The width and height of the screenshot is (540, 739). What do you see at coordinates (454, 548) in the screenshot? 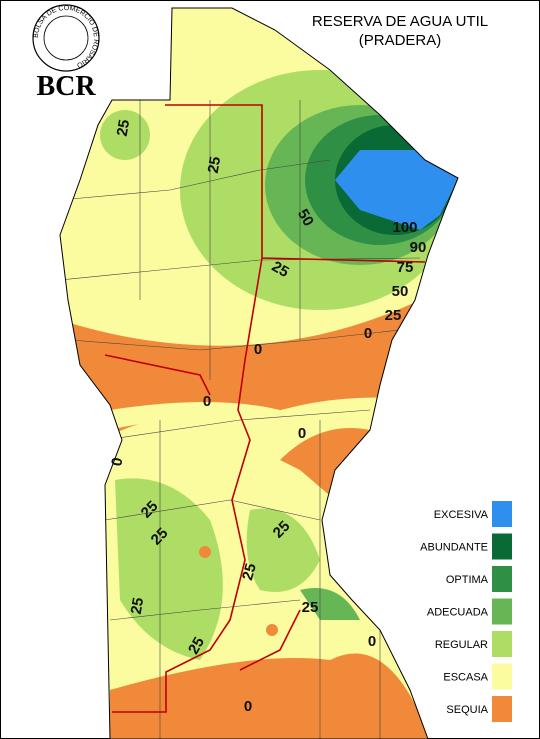
I see `legend-label: ABUNDANTE` at bounding box center [454, 548].